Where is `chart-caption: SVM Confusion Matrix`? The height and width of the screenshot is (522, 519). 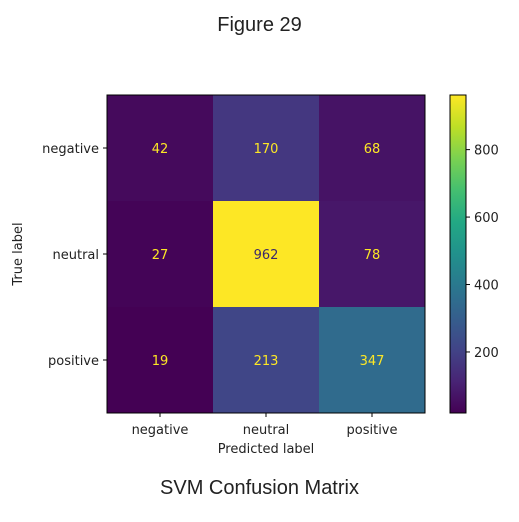 chart-caption: SVM Confusion Matrix is located at coordinates (259, 488).